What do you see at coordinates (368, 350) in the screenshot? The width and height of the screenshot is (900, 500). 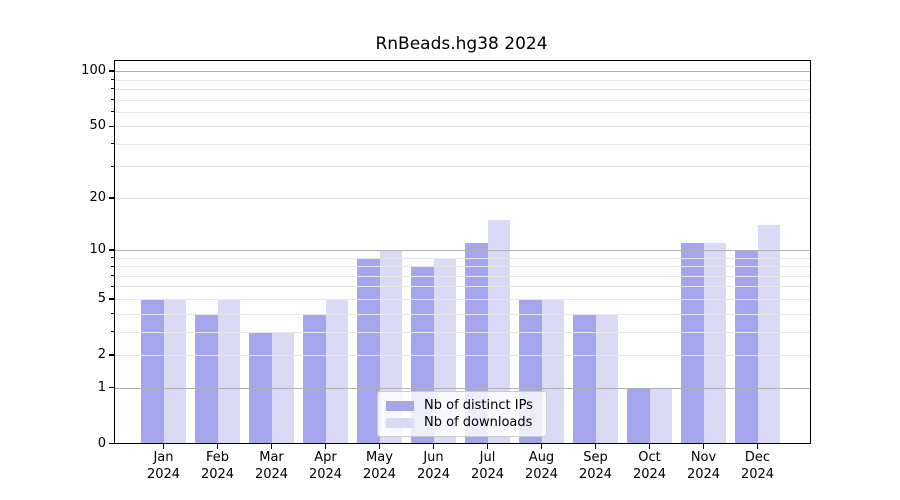 I see `bar-distinct-ips-may` at bounding box center [368, 350].